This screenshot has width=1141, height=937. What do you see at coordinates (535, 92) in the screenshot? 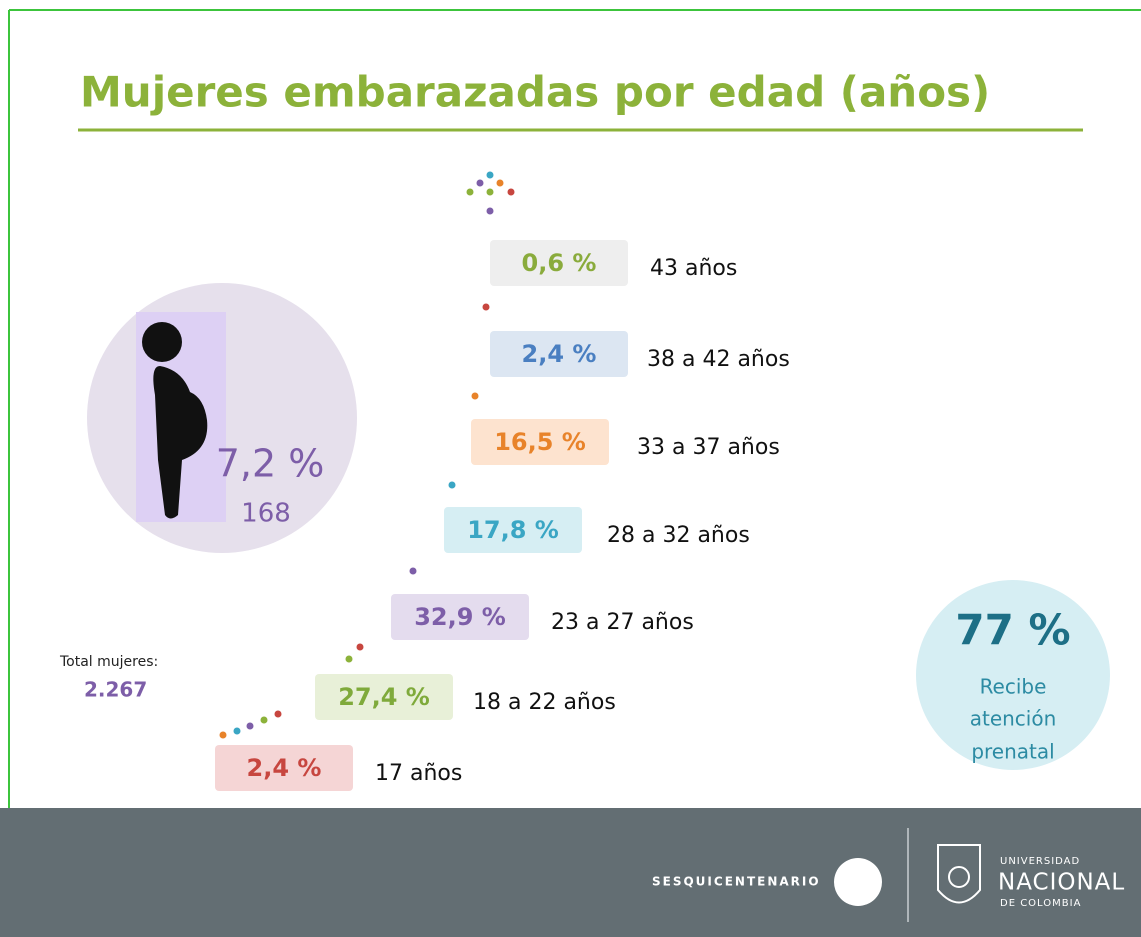
I see `title: Mujeres embarazadas por edad (años)` at bounding box center [535, 92].